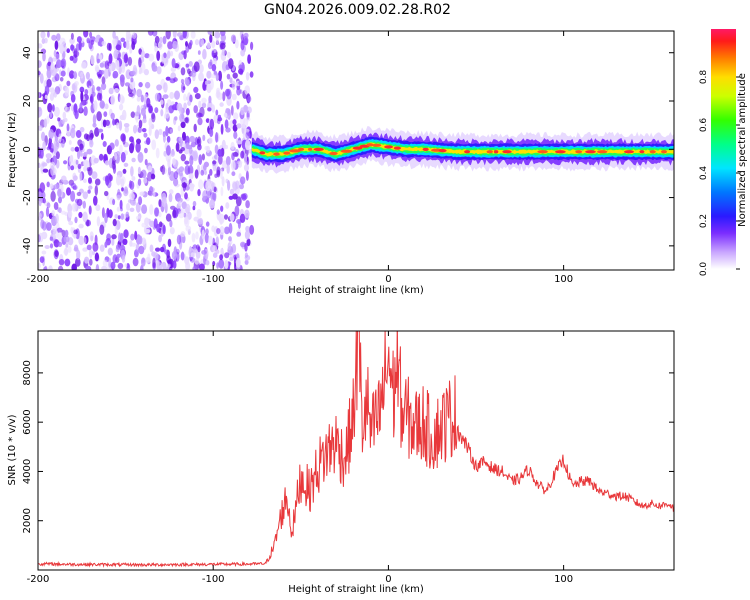 The height and width of the screenshot is (600, 750). I want to click on chart-title: GN04.2026.009.02.28.R02, so click(357, 10).